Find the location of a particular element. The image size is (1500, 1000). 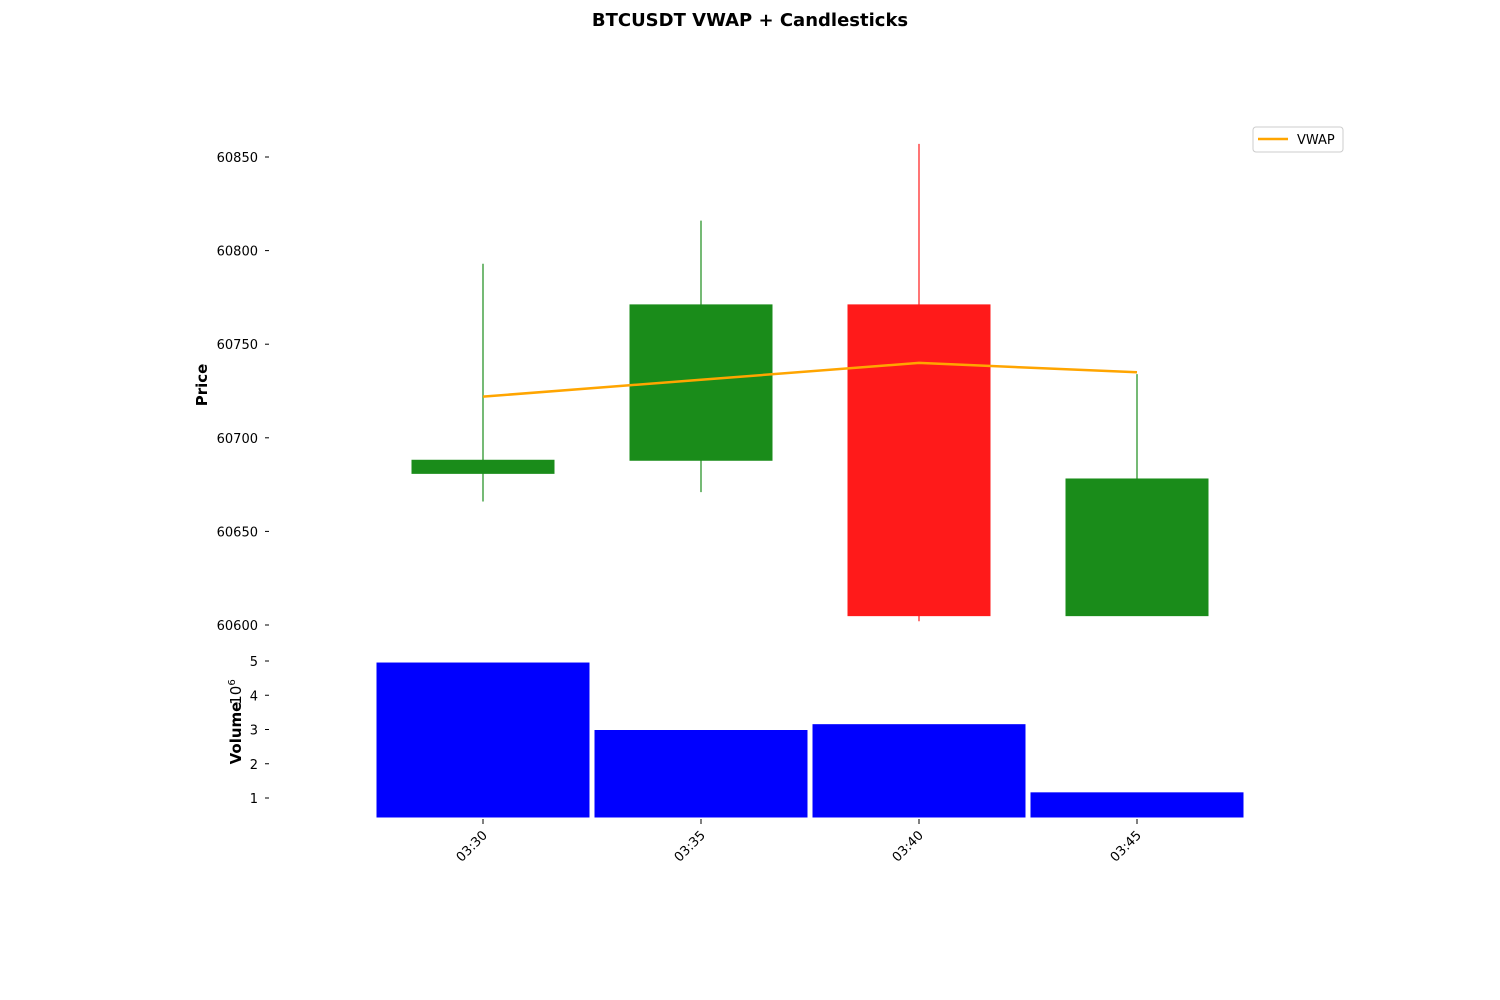

x-tick-label: 03:40 is located at coordinates (908, 846).